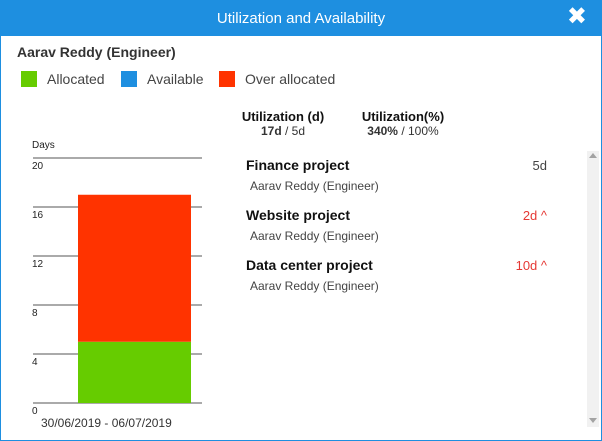 The image size is (602, 441). I want to click on project-days: 2d ^, so click(534, 215).